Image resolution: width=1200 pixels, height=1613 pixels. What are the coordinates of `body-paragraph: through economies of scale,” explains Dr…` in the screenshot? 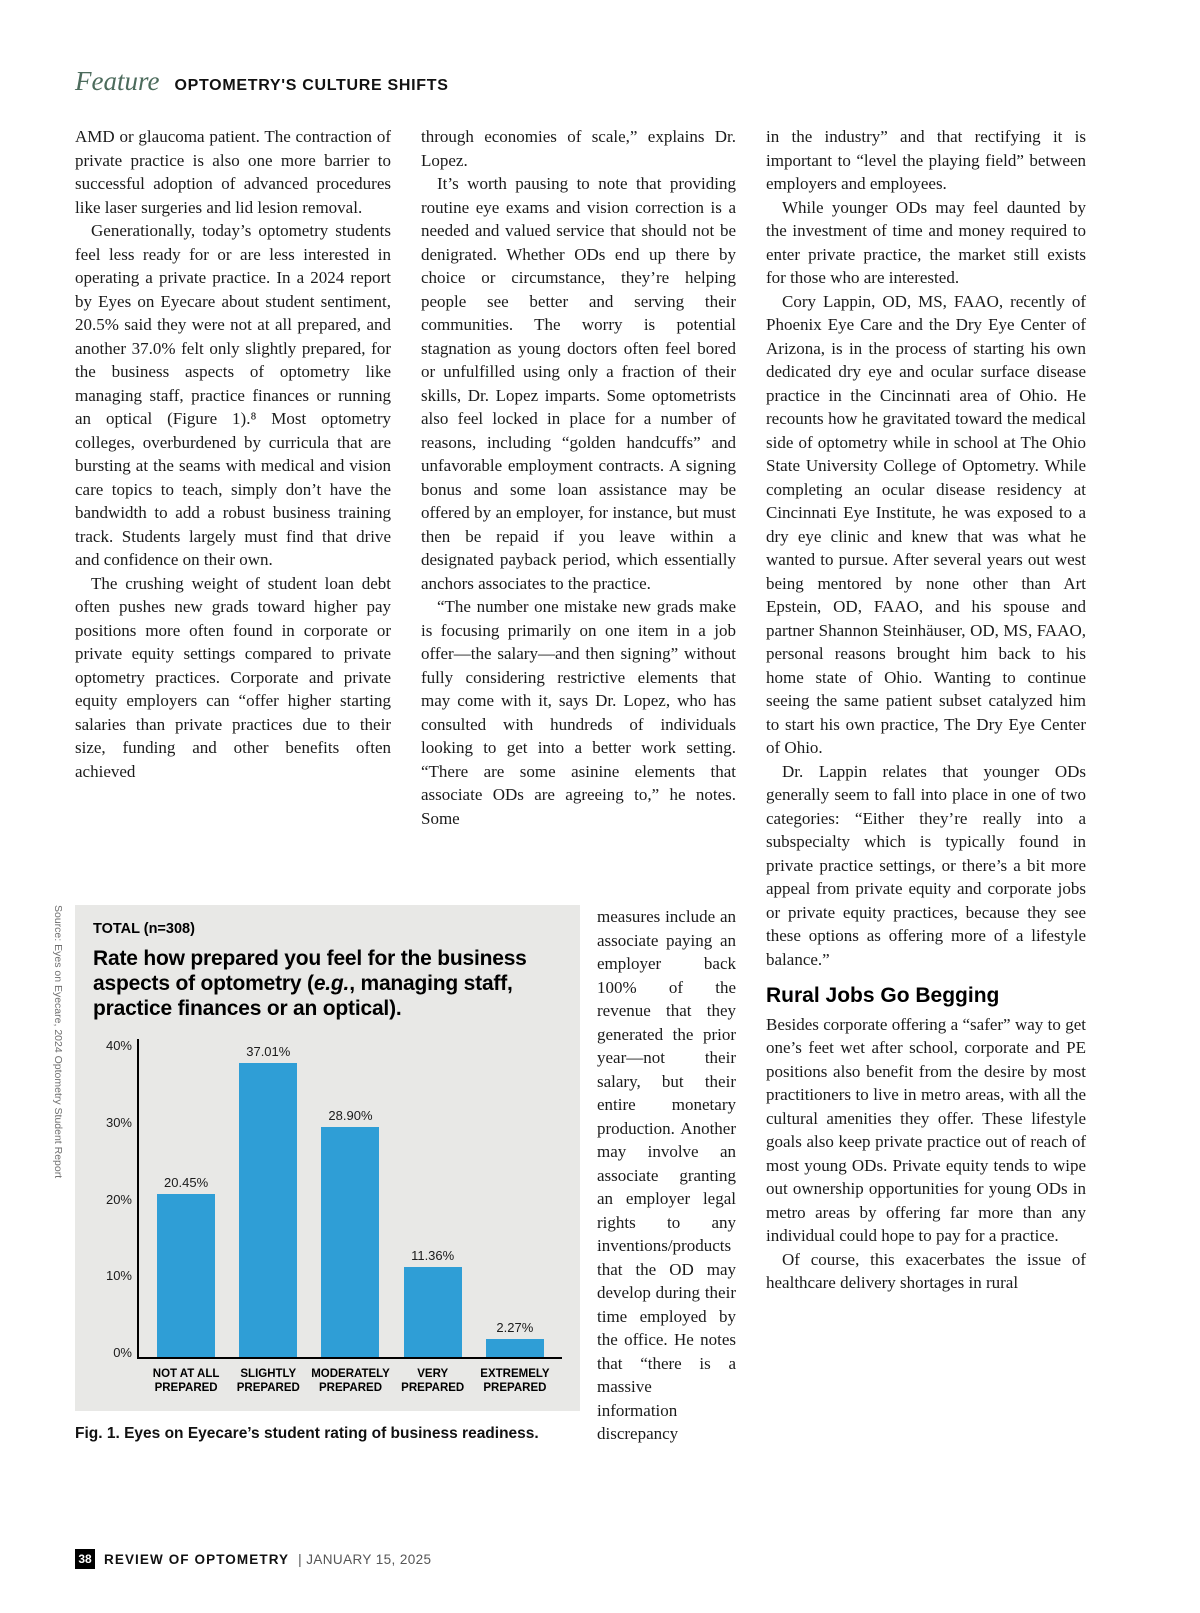 It's located at (578, 148).